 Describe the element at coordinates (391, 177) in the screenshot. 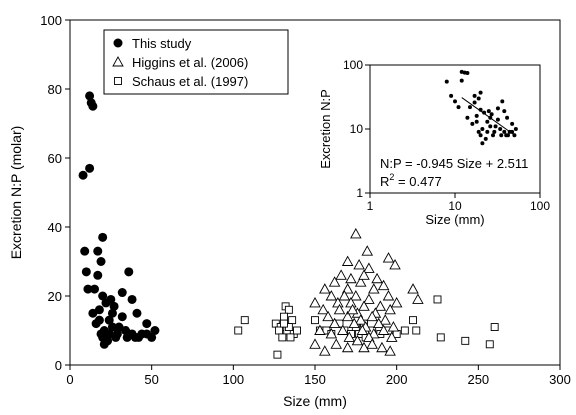

I see `r2-superscript: 2` at that location.